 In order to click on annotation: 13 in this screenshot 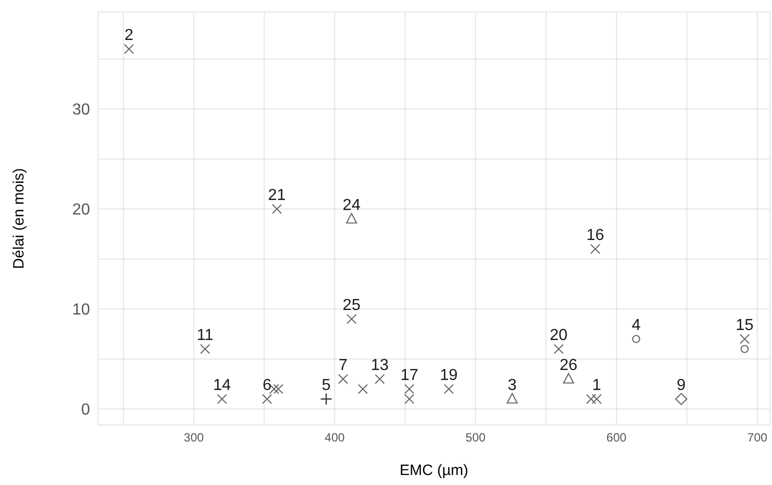, I will do `click(379, 365)`.